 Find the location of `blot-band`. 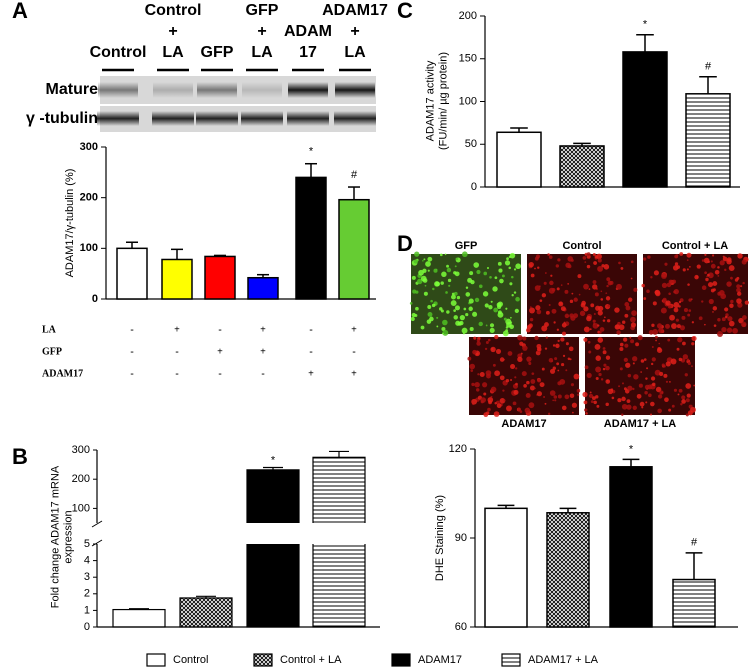

blot-band is located at coordinates (118, 118).